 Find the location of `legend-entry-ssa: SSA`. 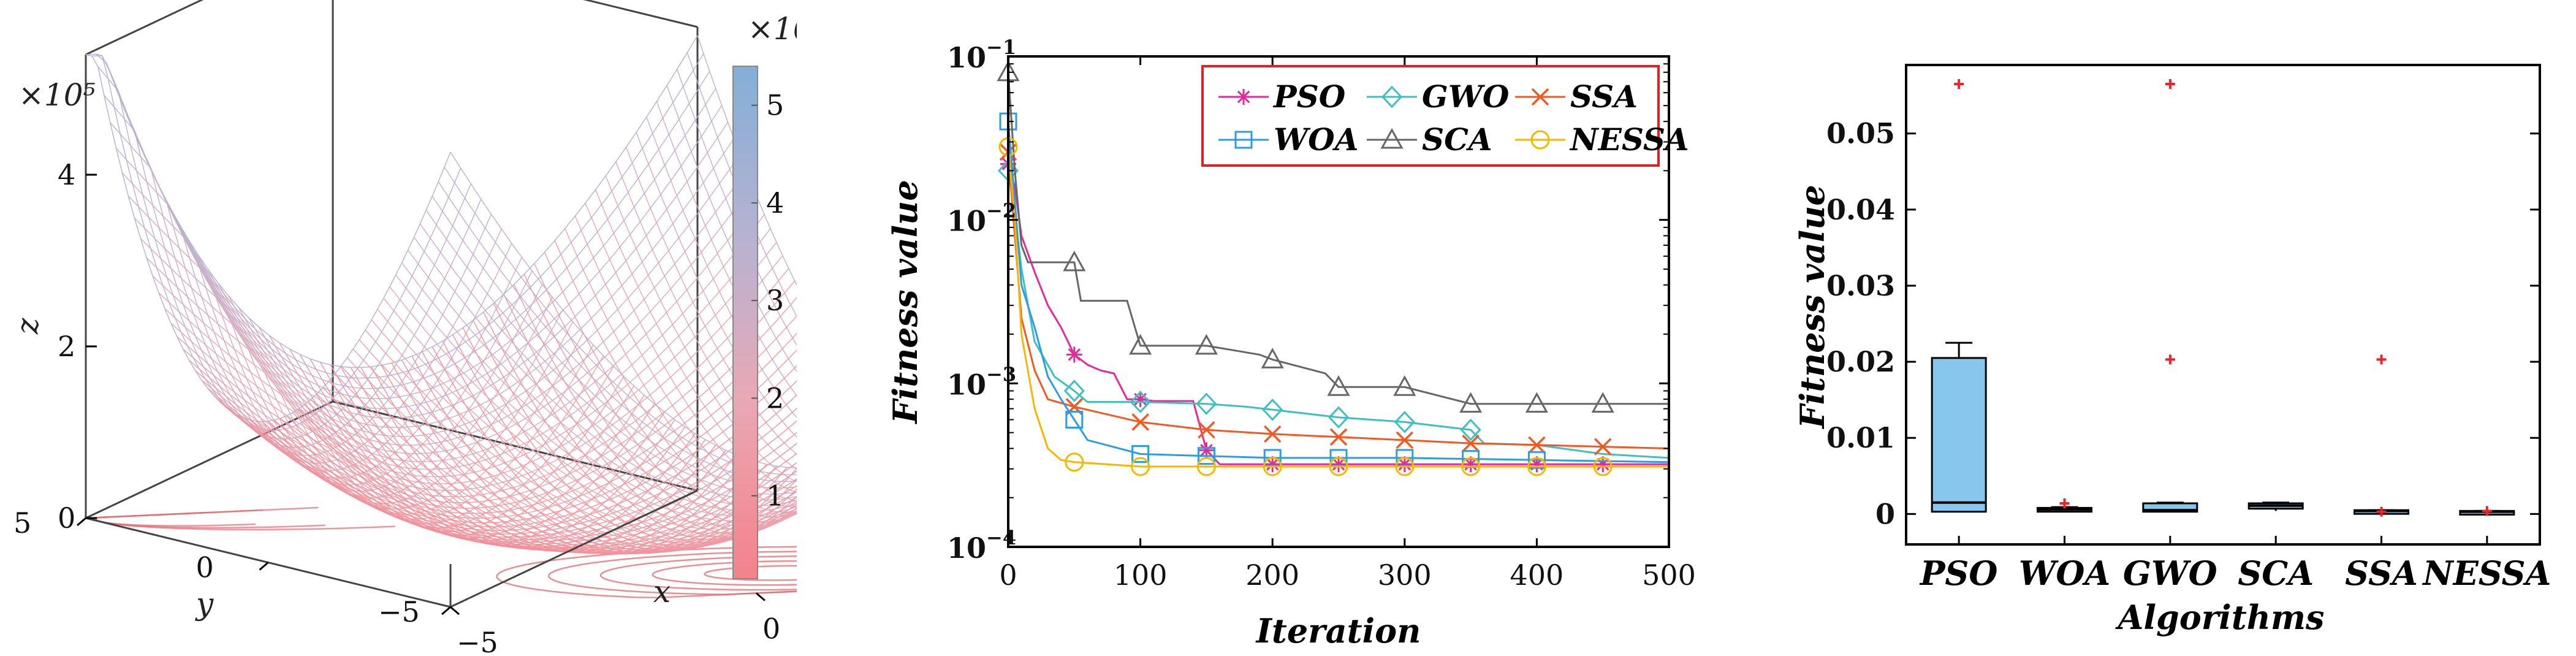

legend-entry-ssa: SSA is located at coordinates (1576, 96).